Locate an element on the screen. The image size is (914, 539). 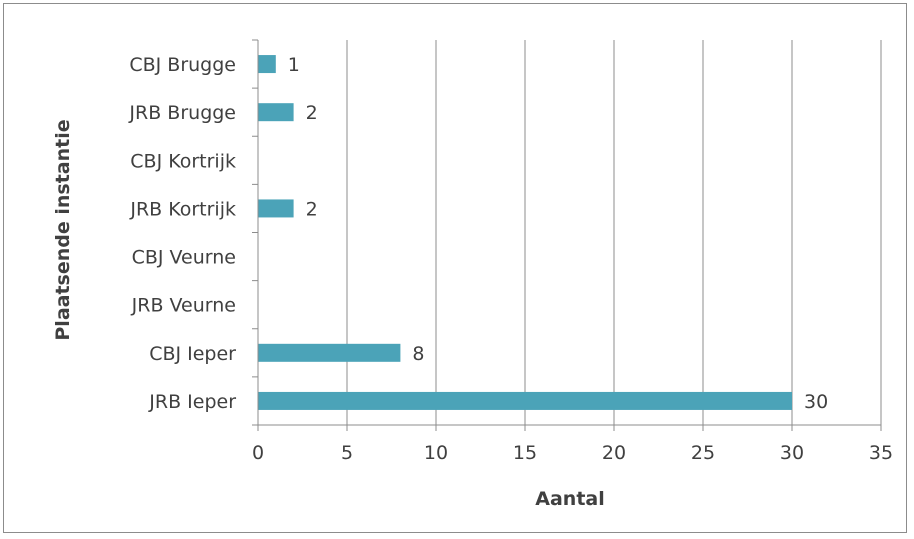
x-tick-label: 15 is located at coordinates (525, 453).